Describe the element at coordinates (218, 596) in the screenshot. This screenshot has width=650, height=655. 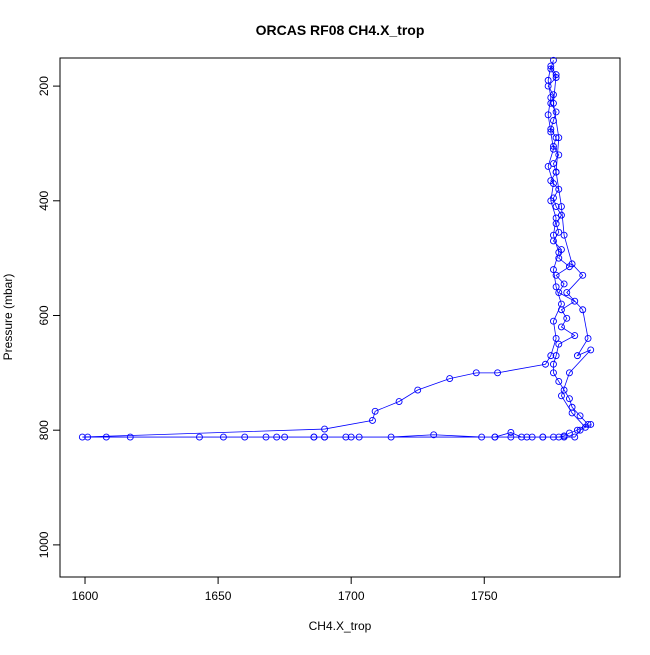
I see `x-tick-label: 1650` at that location.